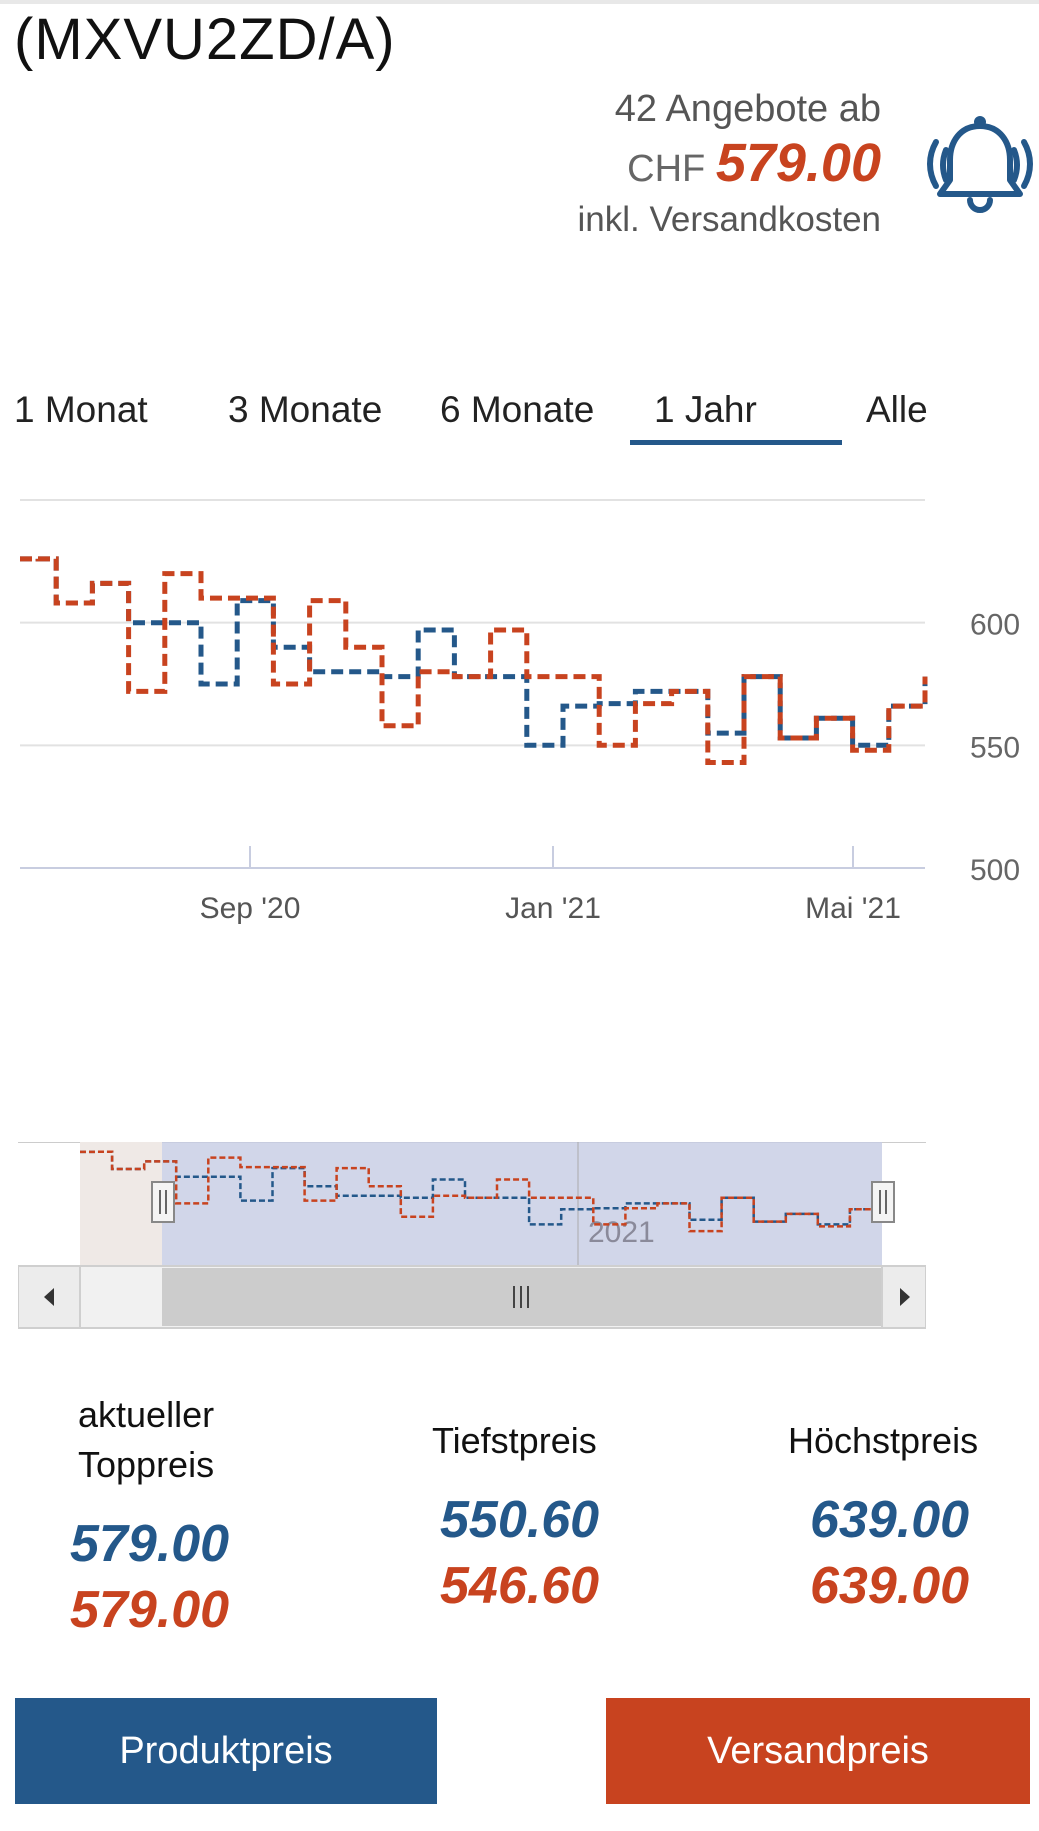  What do you see at coordinates (81, 409) in the screenshot?
I see `tab-1-monat: 1 Monat` at bounding box center [81, 409].